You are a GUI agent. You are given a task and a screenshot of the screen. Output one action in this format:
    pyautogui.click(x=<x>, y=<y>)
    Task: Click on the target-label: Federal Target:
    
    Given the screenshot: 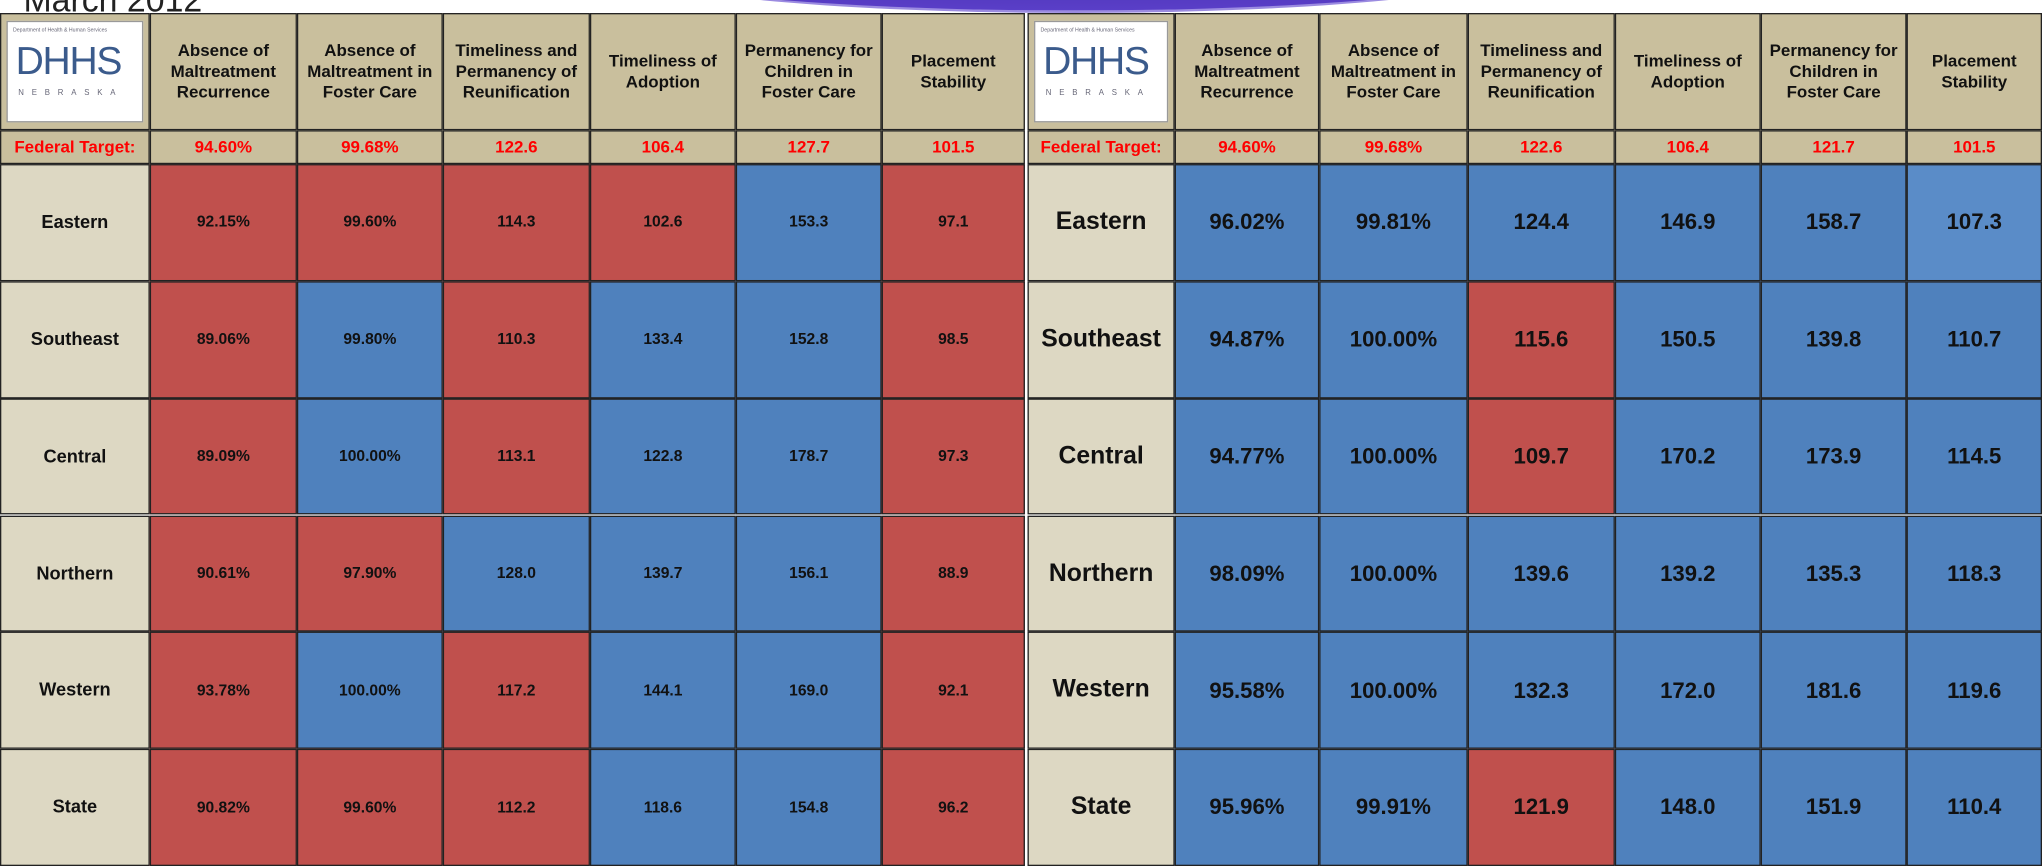 What is the action you would take?
    pyautogui.click(x=1101, y=147)
    